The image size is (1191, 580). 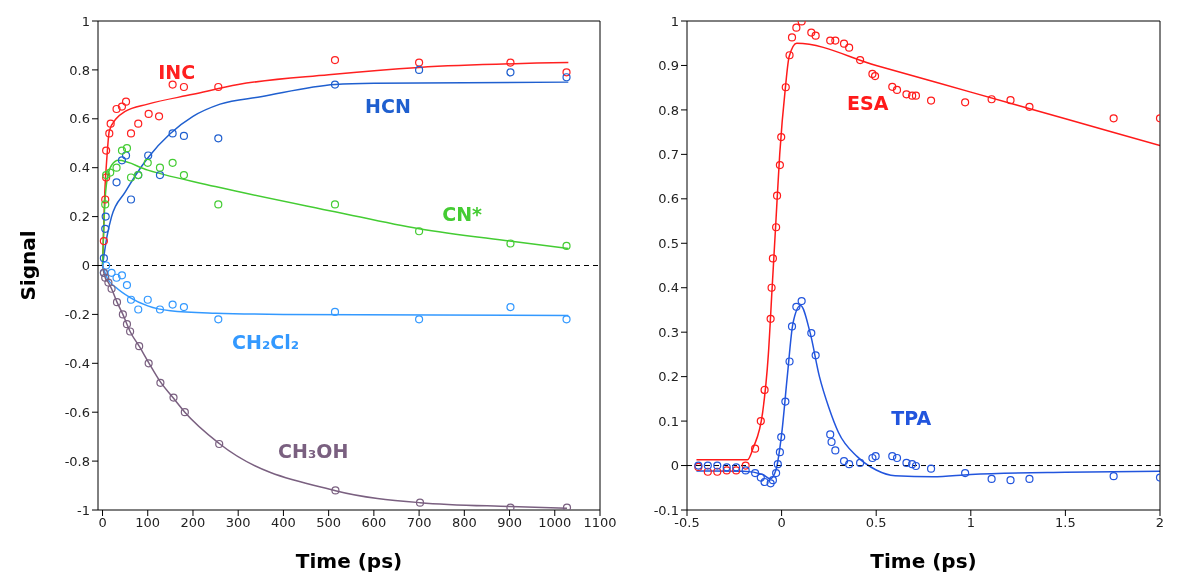 What do you see at coordinates (419, 523) in the screenshot?
I see `x-tick-label: 700` at bounding box center [419, 523].